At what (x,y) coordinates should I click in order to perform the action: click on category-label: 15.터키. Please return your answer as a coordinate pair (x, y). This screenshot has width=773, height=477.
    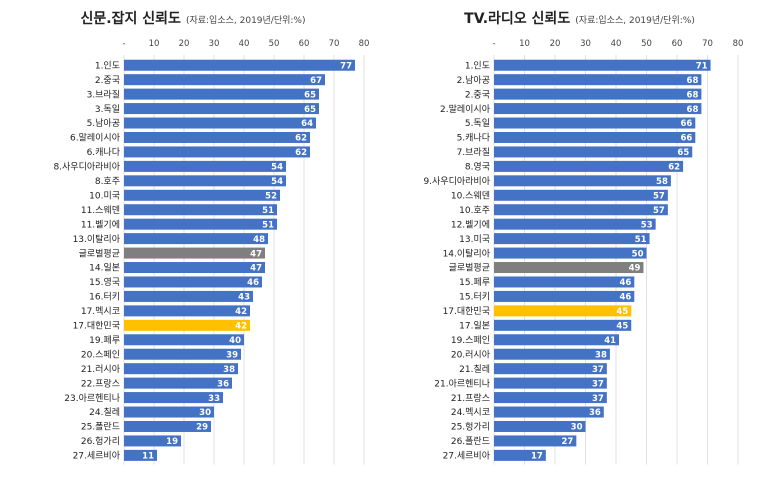
    Looking at the image, I should click on (474, 297).